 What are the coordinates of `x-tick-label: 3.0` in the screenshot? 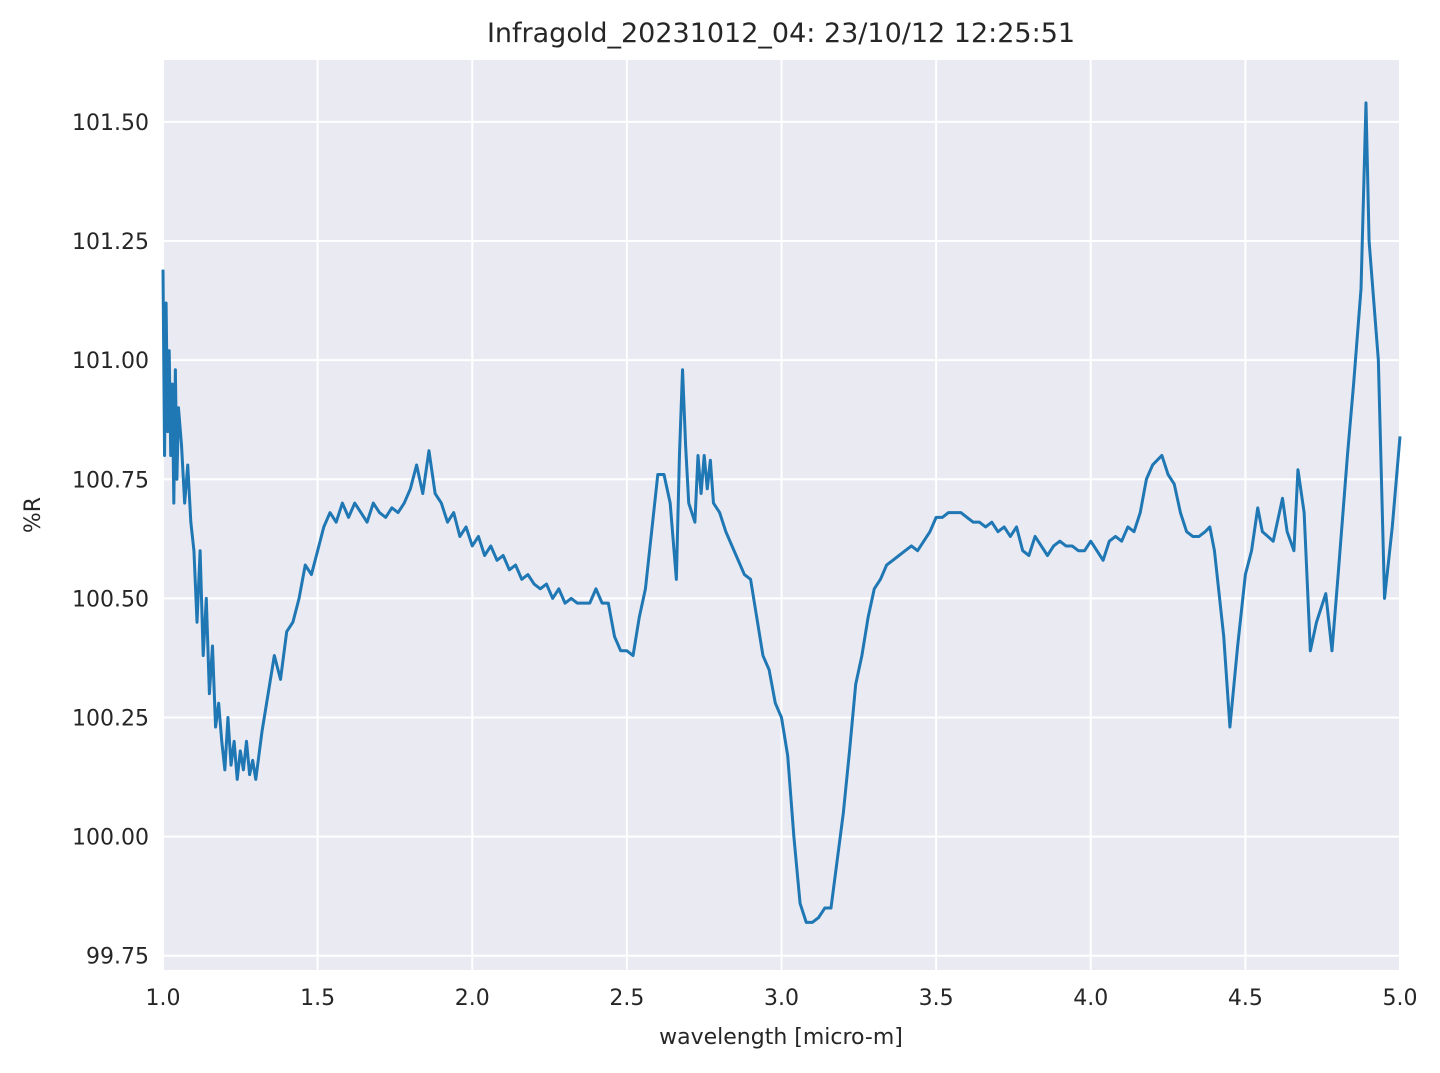 It's located at (781, 998).